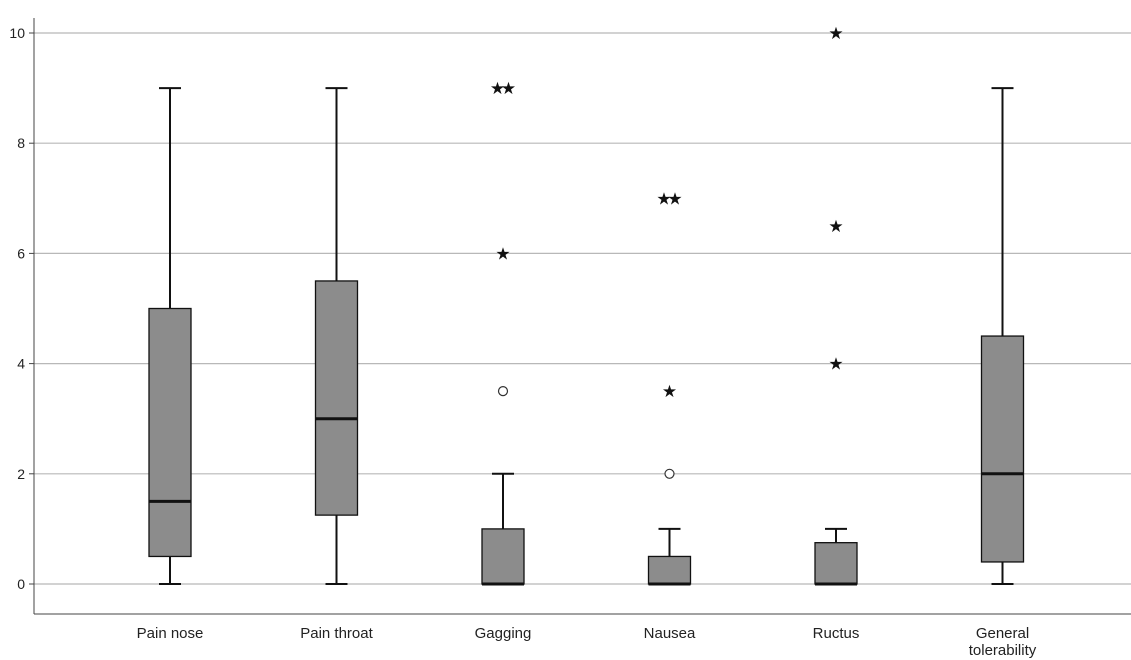 The image size is (1131, 660). What do you see at coordinates (503, 633) in the screenshot?
I see `x-tick-label: Gagging` at bounding box center [503, 633].